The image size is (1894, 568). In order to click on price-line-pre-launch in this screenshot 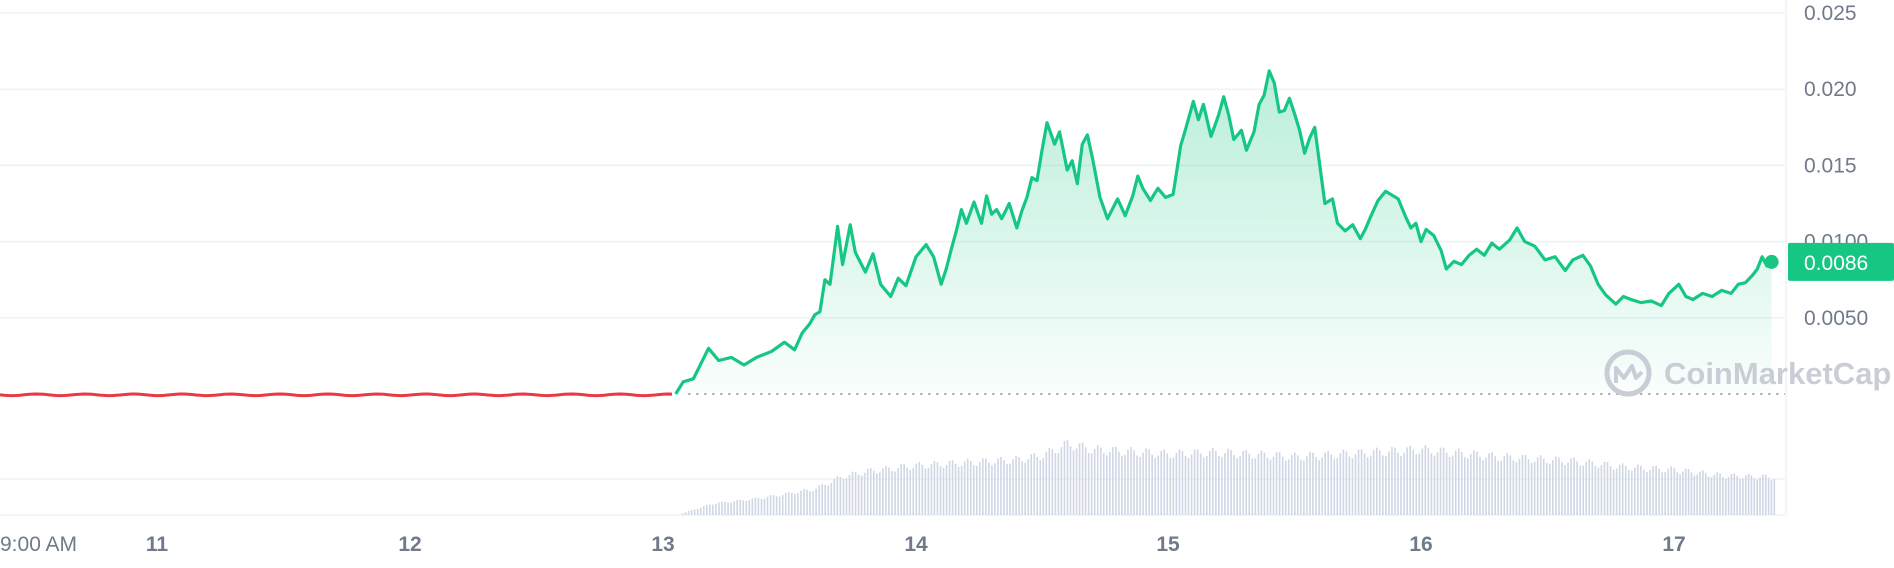, I will do `click(336, 395)`.